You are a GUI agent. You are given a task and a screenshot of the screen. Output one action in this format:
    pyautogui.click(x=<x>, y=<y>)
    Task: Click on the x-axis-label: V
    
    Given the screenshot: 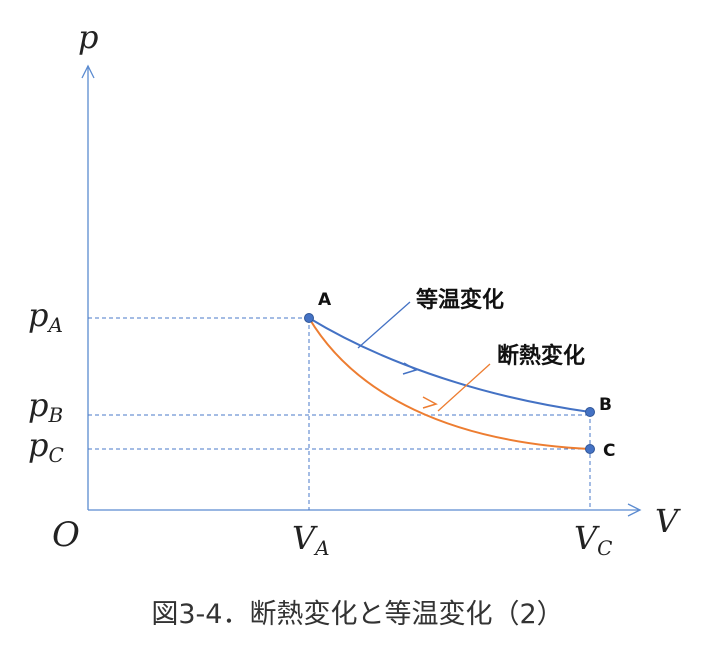 What is the action you would take?
    pyautogui.click(x=668, y=521)
    